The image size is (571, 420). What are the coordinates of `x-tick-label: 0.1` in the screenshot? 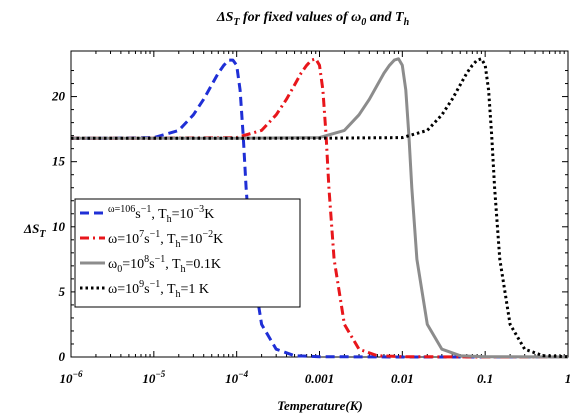 It's located at (485, 378).